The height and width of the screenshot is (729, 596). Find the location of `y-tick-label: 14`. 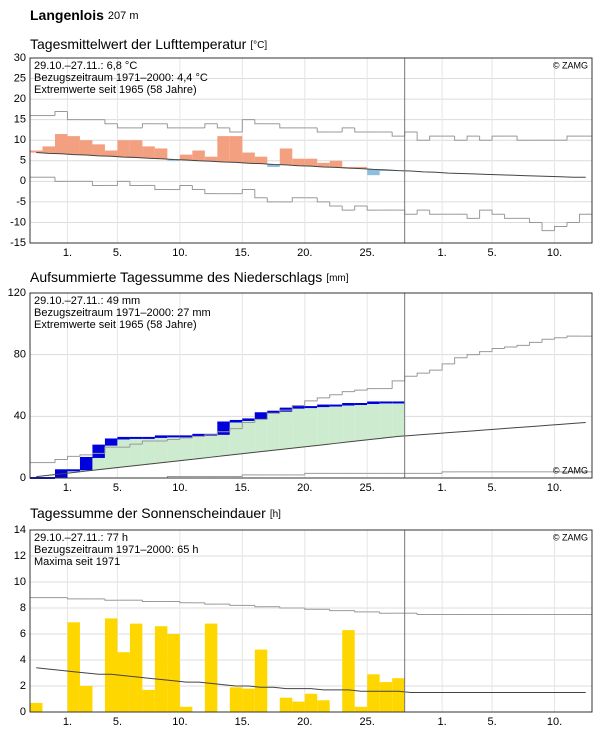

y-tick-label: 14 is located at coordinates (20, 530).